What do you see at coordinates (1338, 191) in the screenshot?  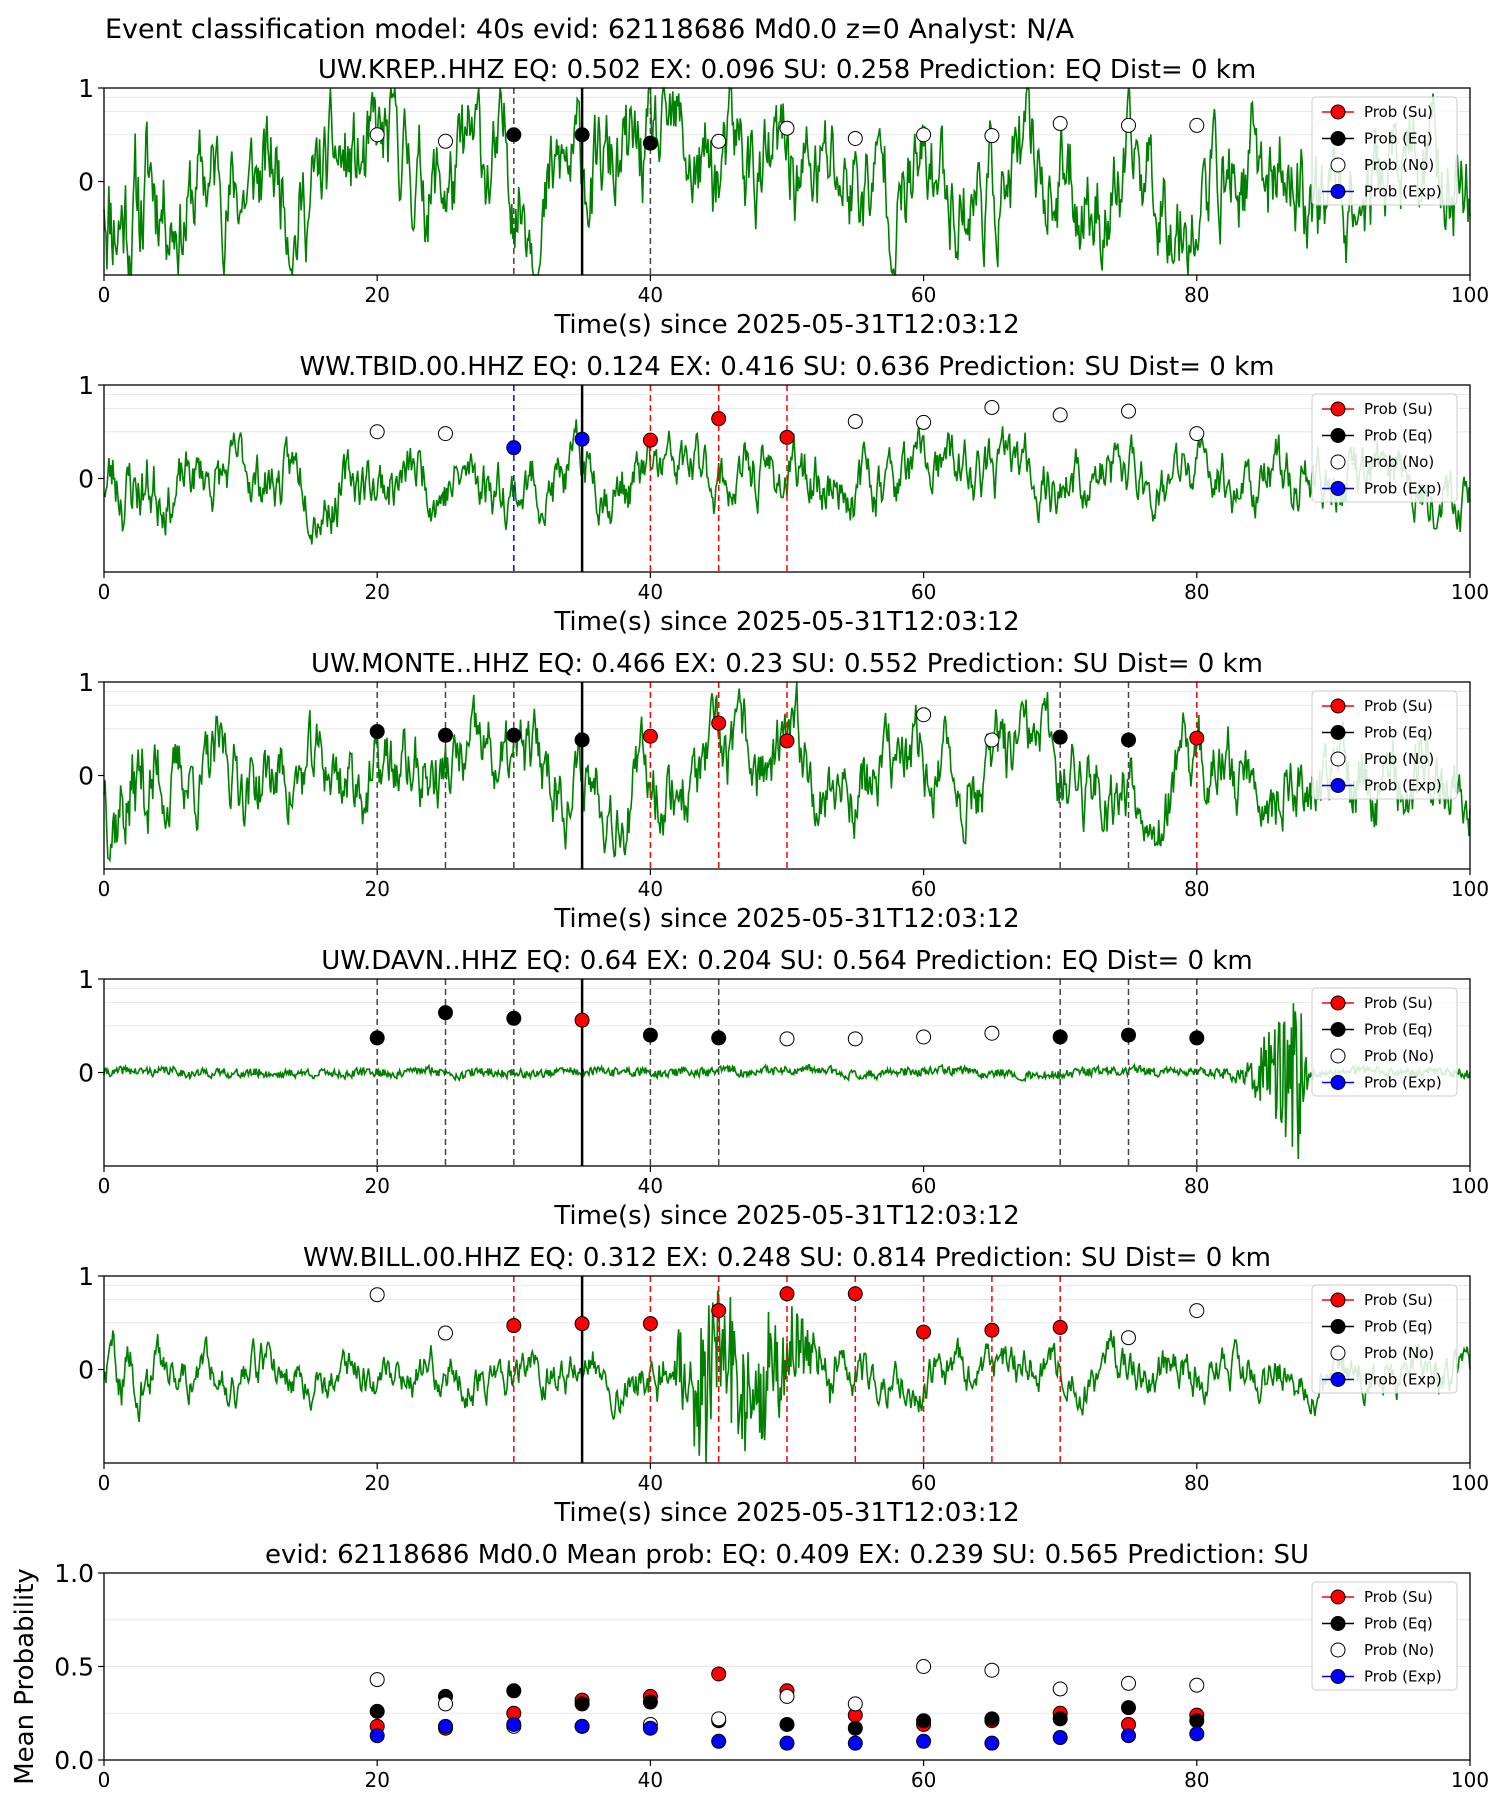 I see `legend-marker-exp` at bounding box center [1338, 191].